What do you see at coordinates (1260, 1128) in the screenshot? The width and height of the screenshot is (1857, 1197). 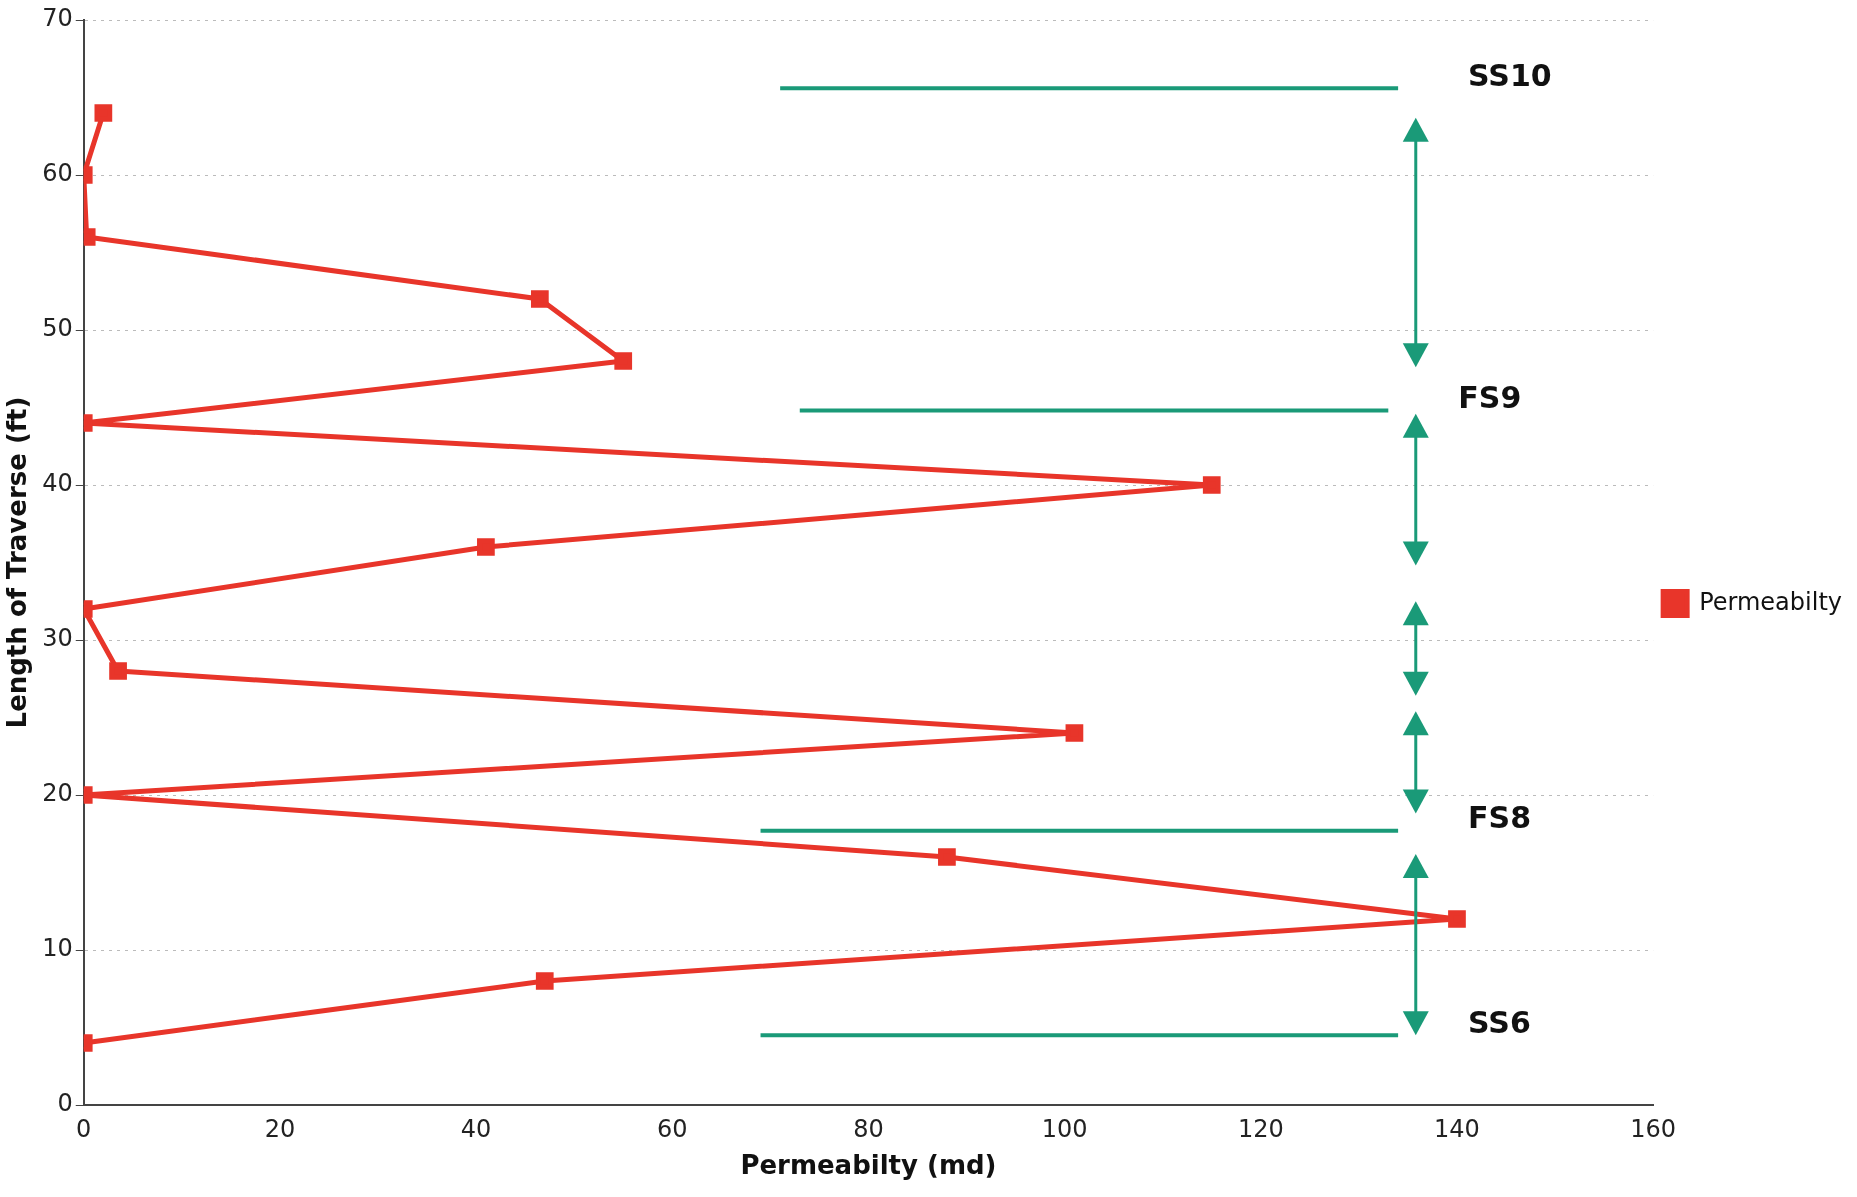 I see `x-tick-label: 120` at bounding box center [1260, 1128].